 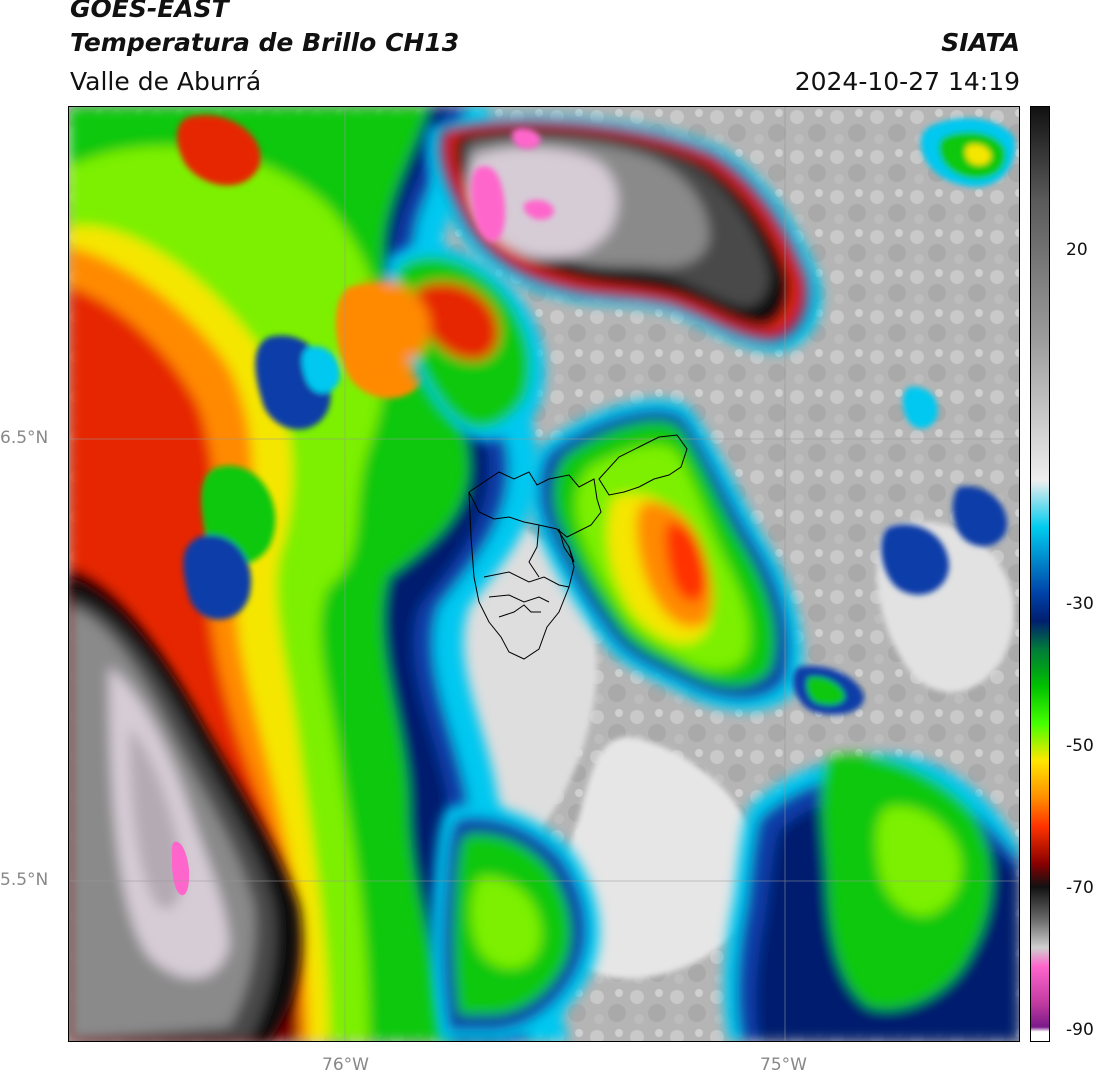 What do you see at coordinates (578, 547) in the screenshot?
I see `valle-de-aburra-boundaries` at bounding box center [578, 547].